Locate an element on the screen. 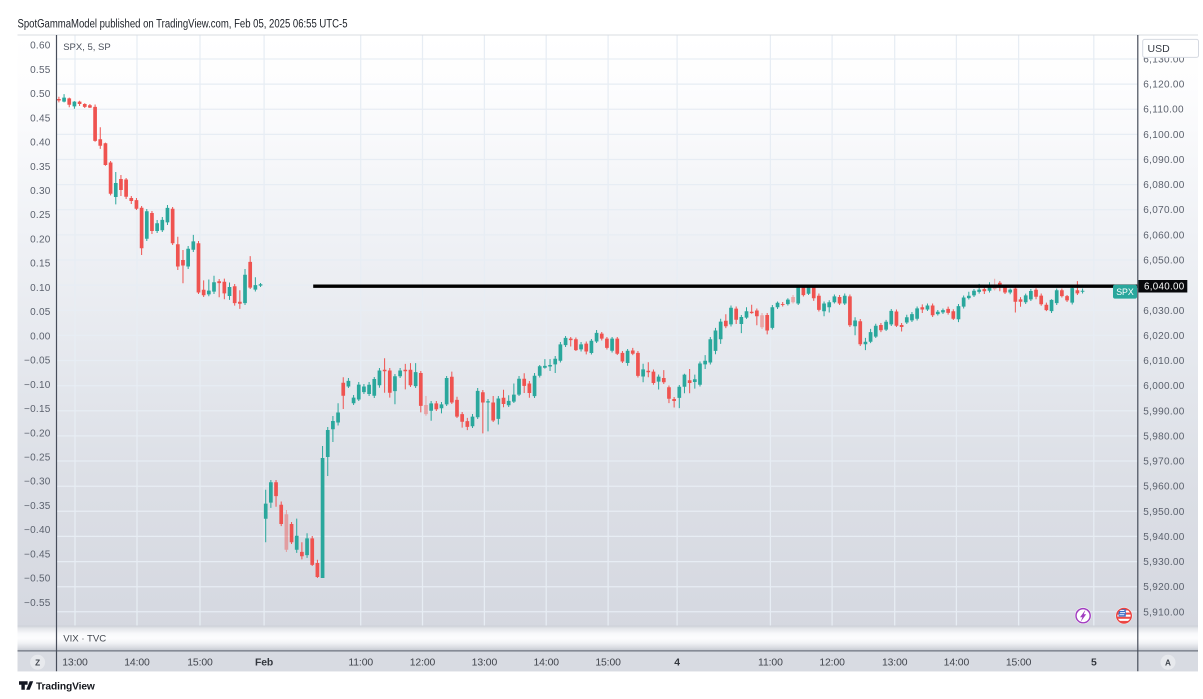 This screenshot has width=1203, height=699. svg-text: 5,970.00 is located at coordinates (1163, 462).